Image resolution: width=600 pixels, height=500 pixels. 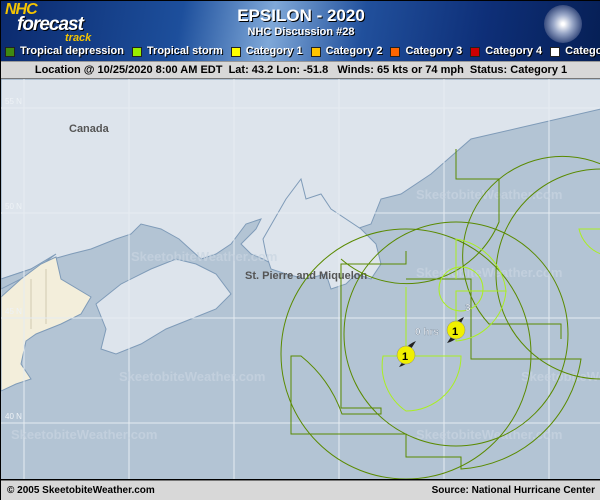 What do you see at coordinates (13, 206) in the screenshot?
I see `lat-label: 50 N` at bounding box center [13, 206].